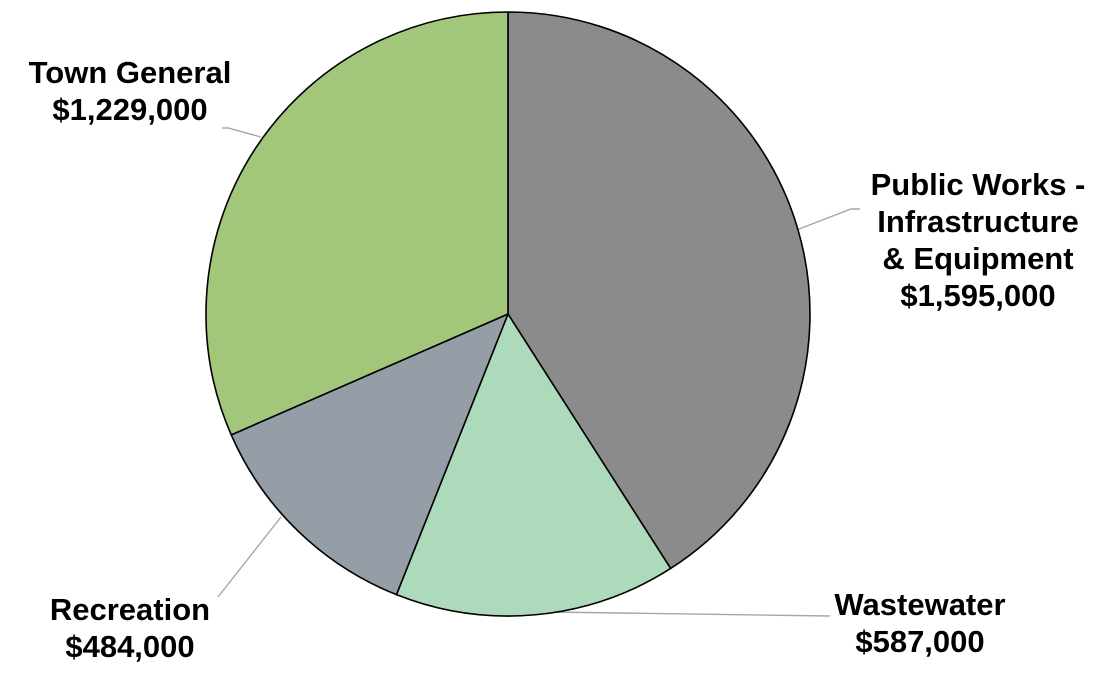 The image size is (1105, 673). I want to click on leader-line-wastewater, so click(689, 614).